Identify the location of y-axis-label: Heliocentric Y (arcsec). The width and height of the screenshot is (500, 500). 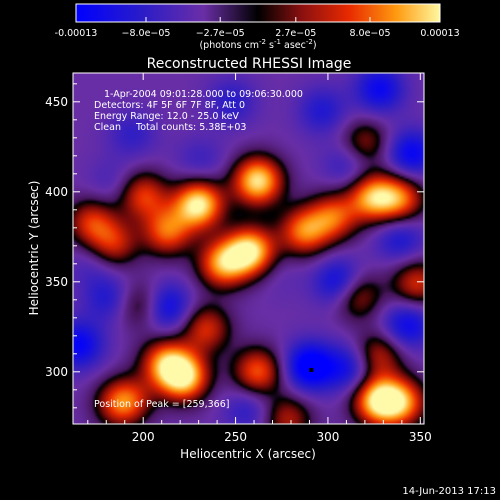
(34, 248).